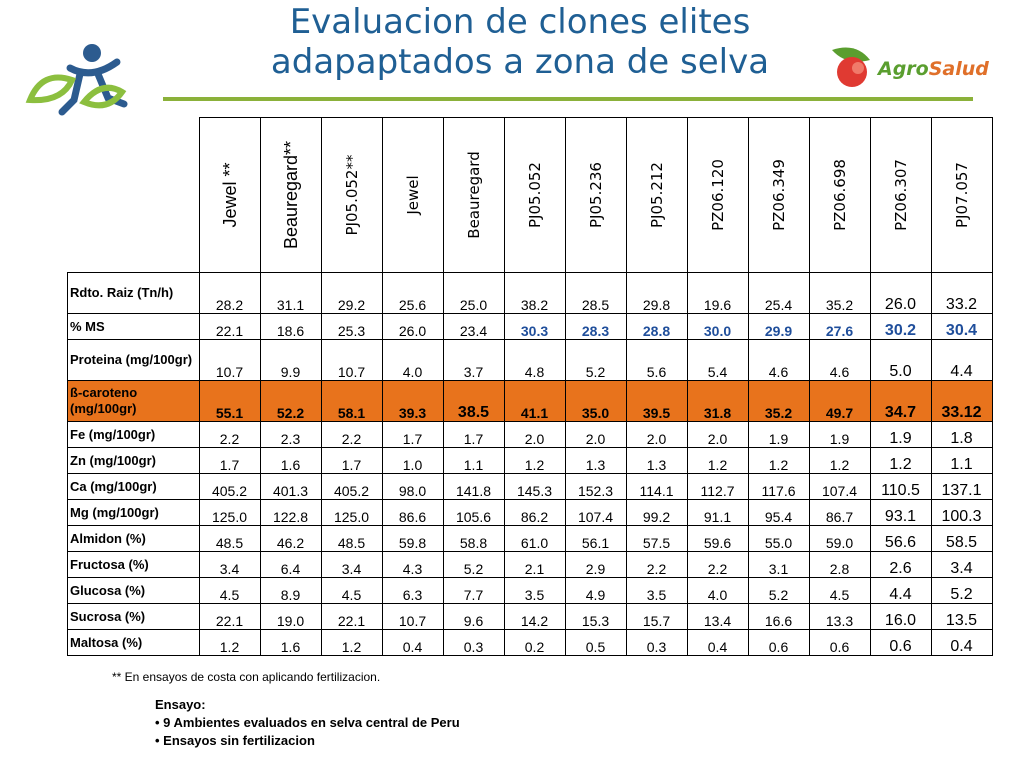  What do you see at coordinates (656, 360) in the screenshot?
I see `table-cell: 5.6` at bounding box center [656, 360].